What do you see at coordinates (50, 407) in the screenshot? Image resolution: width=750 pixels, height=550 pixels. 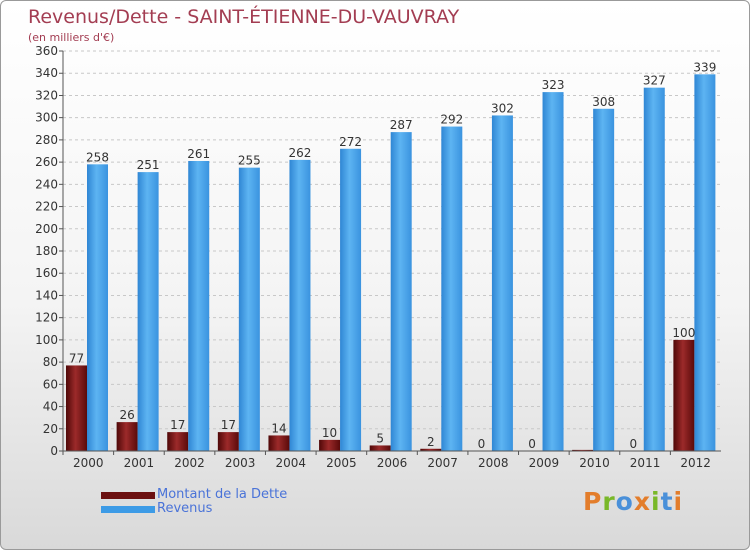 I see `y-tick-label: 40` at bounding box center [50, 407].